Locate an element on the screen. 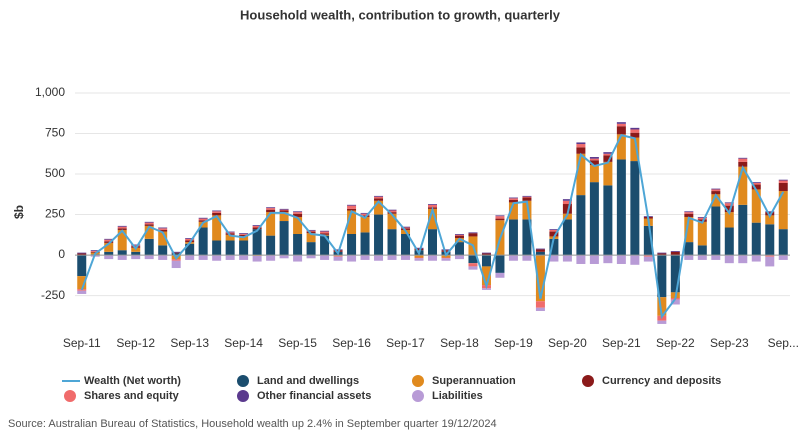 The height and width of the screenshot is (444, 800). x-tick-label: Sep-13 is located at coordinates (189, 343).